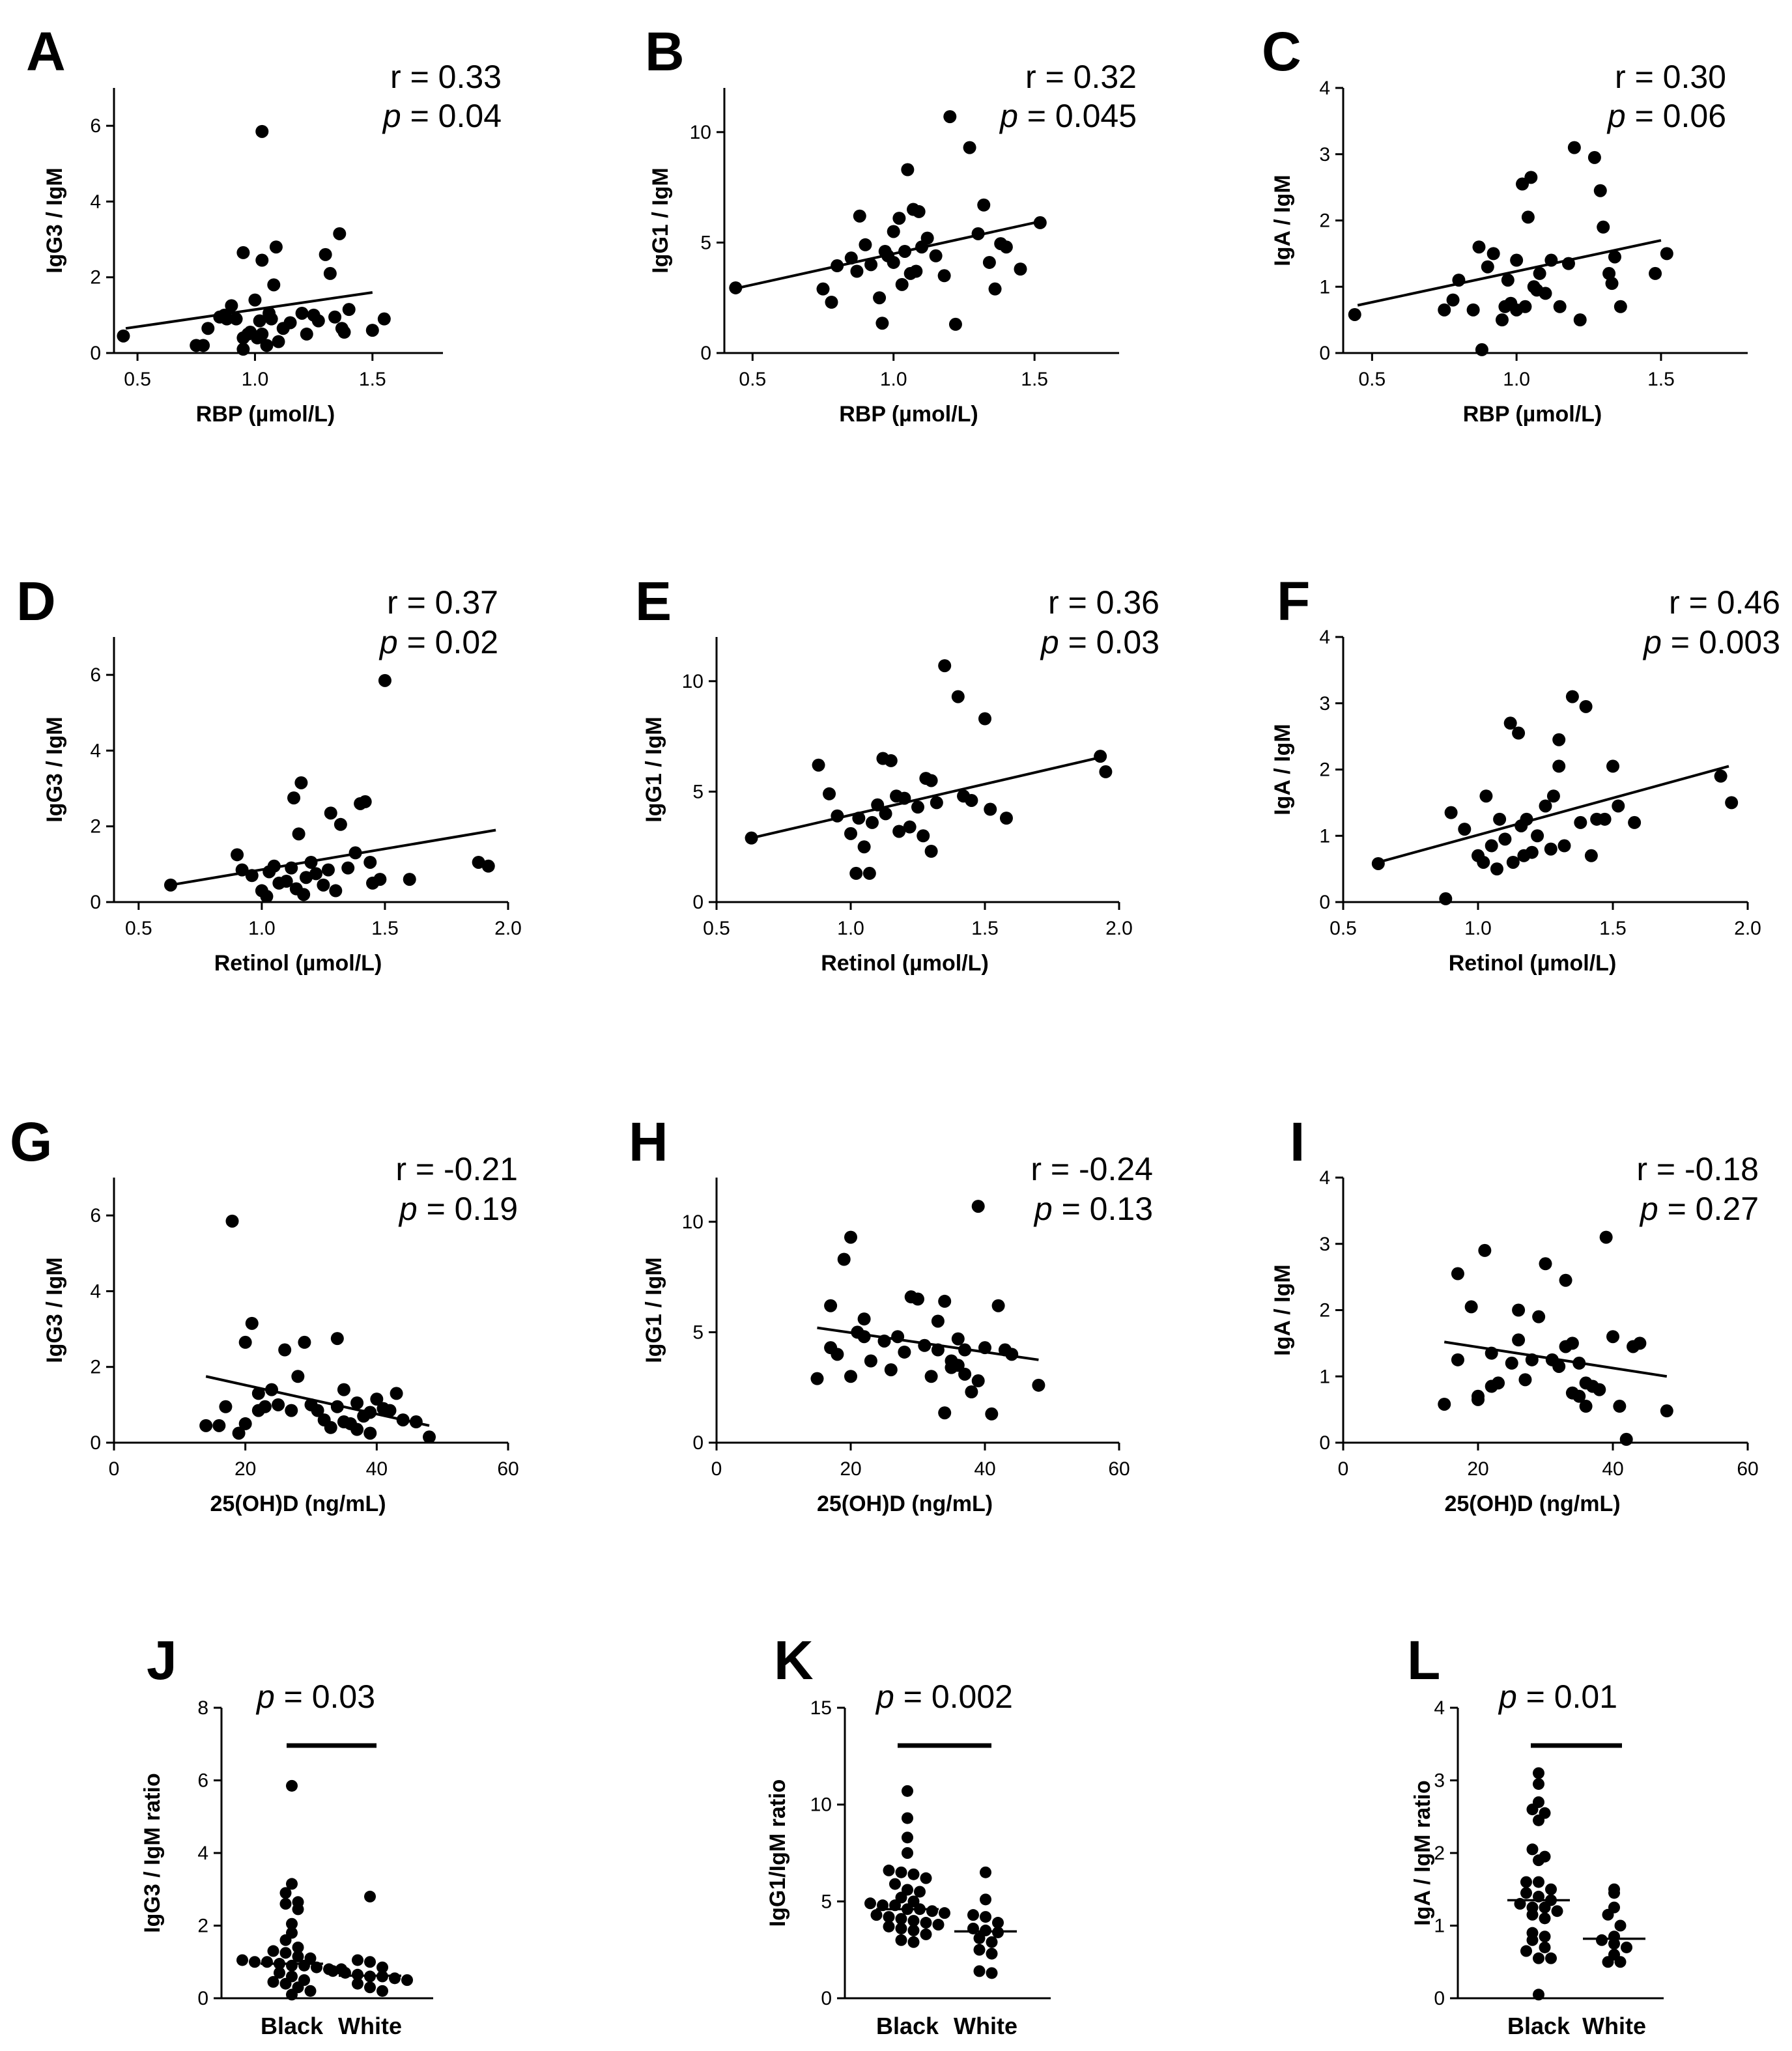 The height and width of the screenshot is (2051, 1792). I want to click on stat-p: p = 0.045, so click(1068, 116).